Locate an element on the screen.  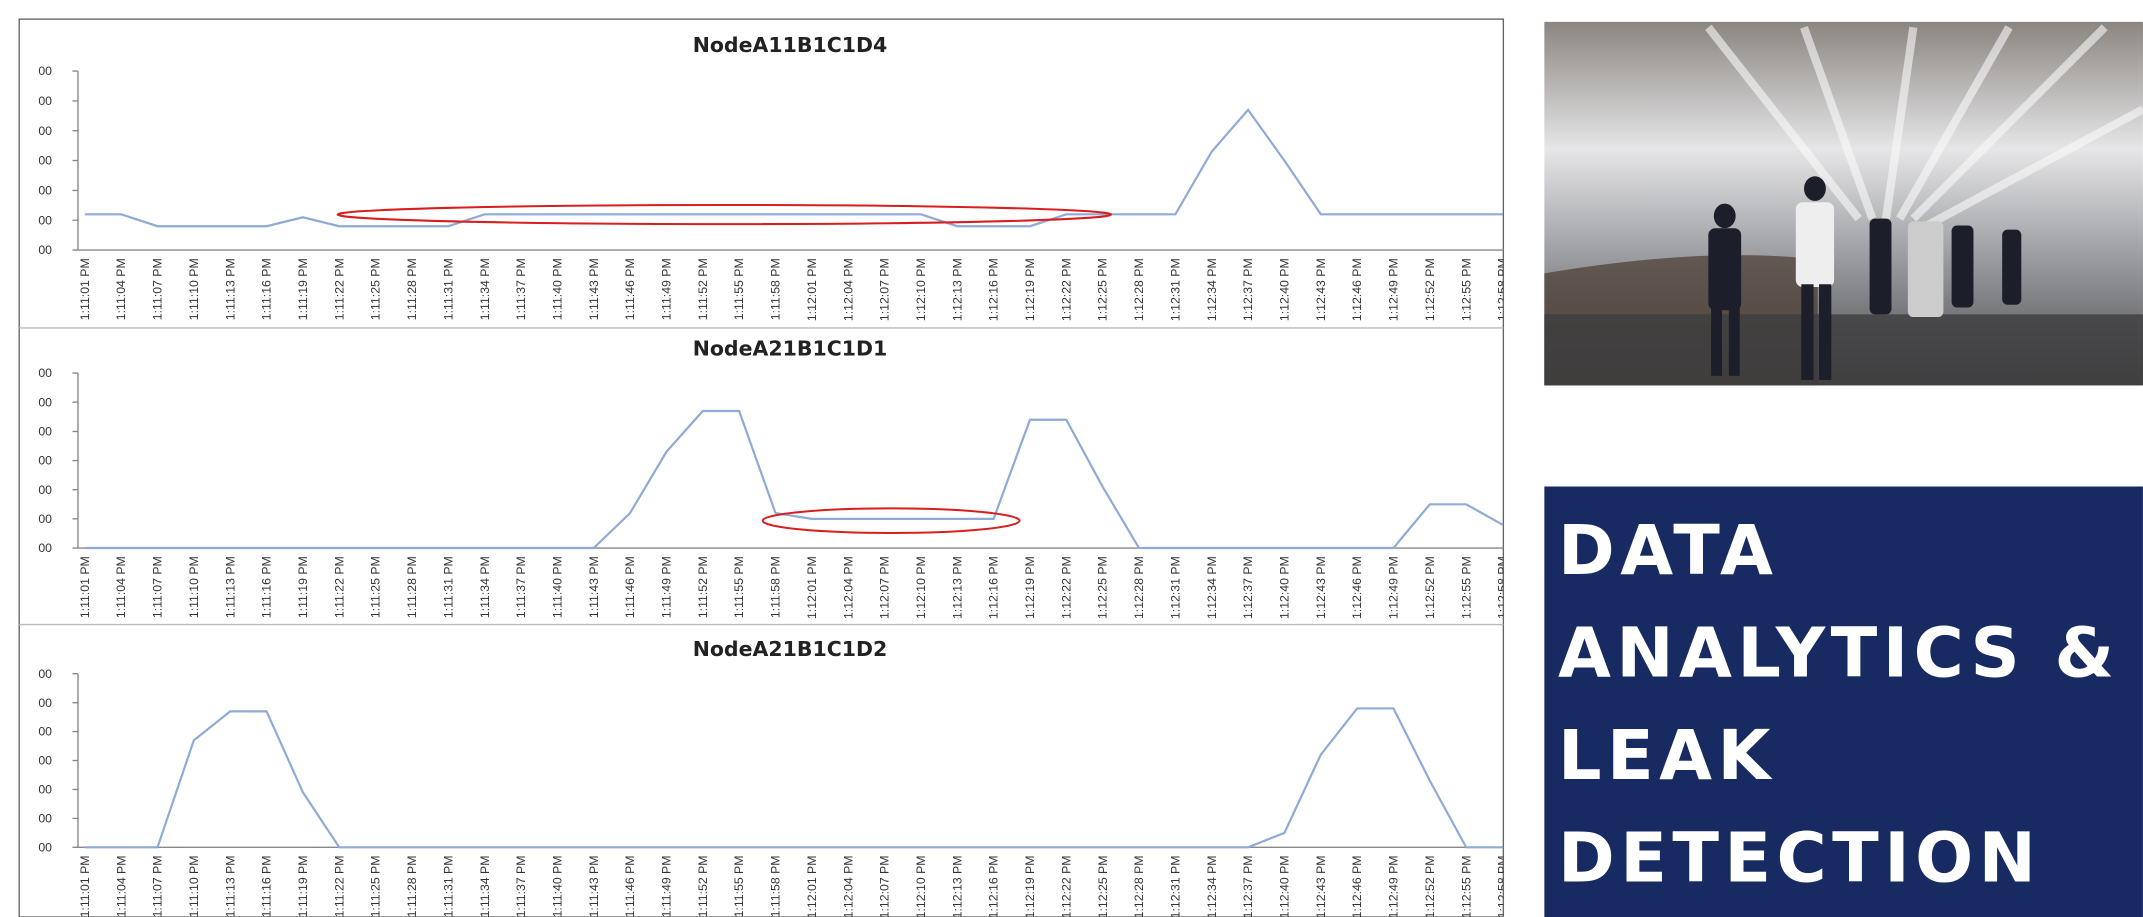
x-tick-label: 1:12:58 PM is located at coordinates (1503, 587).